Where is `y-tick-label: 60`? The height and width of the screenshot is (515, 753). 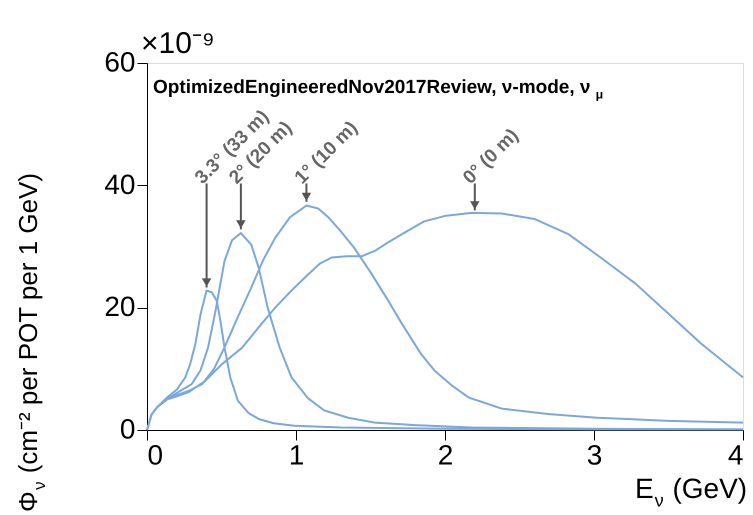 y-tick-label: 60 is located at coordinates (120, 62).